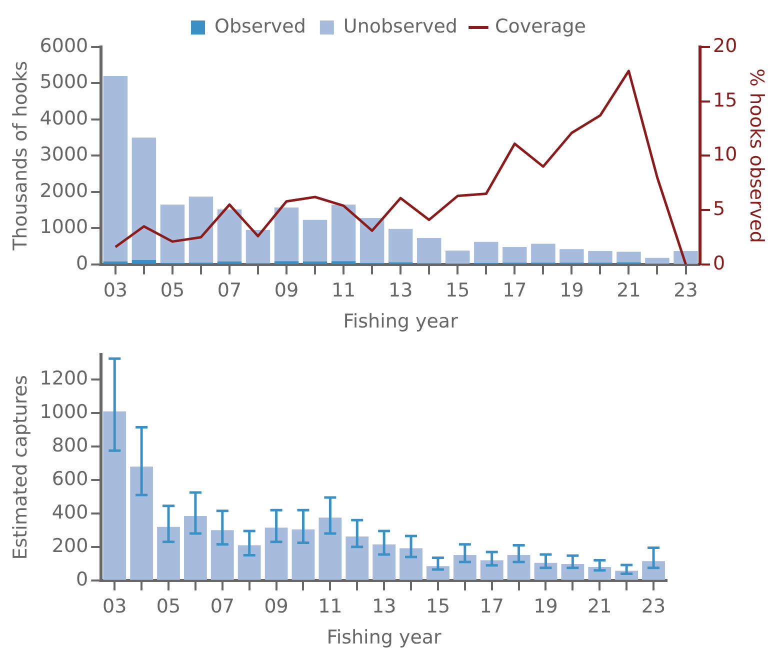  I want to click on y2-tick-label: 5, so click(719, 209).